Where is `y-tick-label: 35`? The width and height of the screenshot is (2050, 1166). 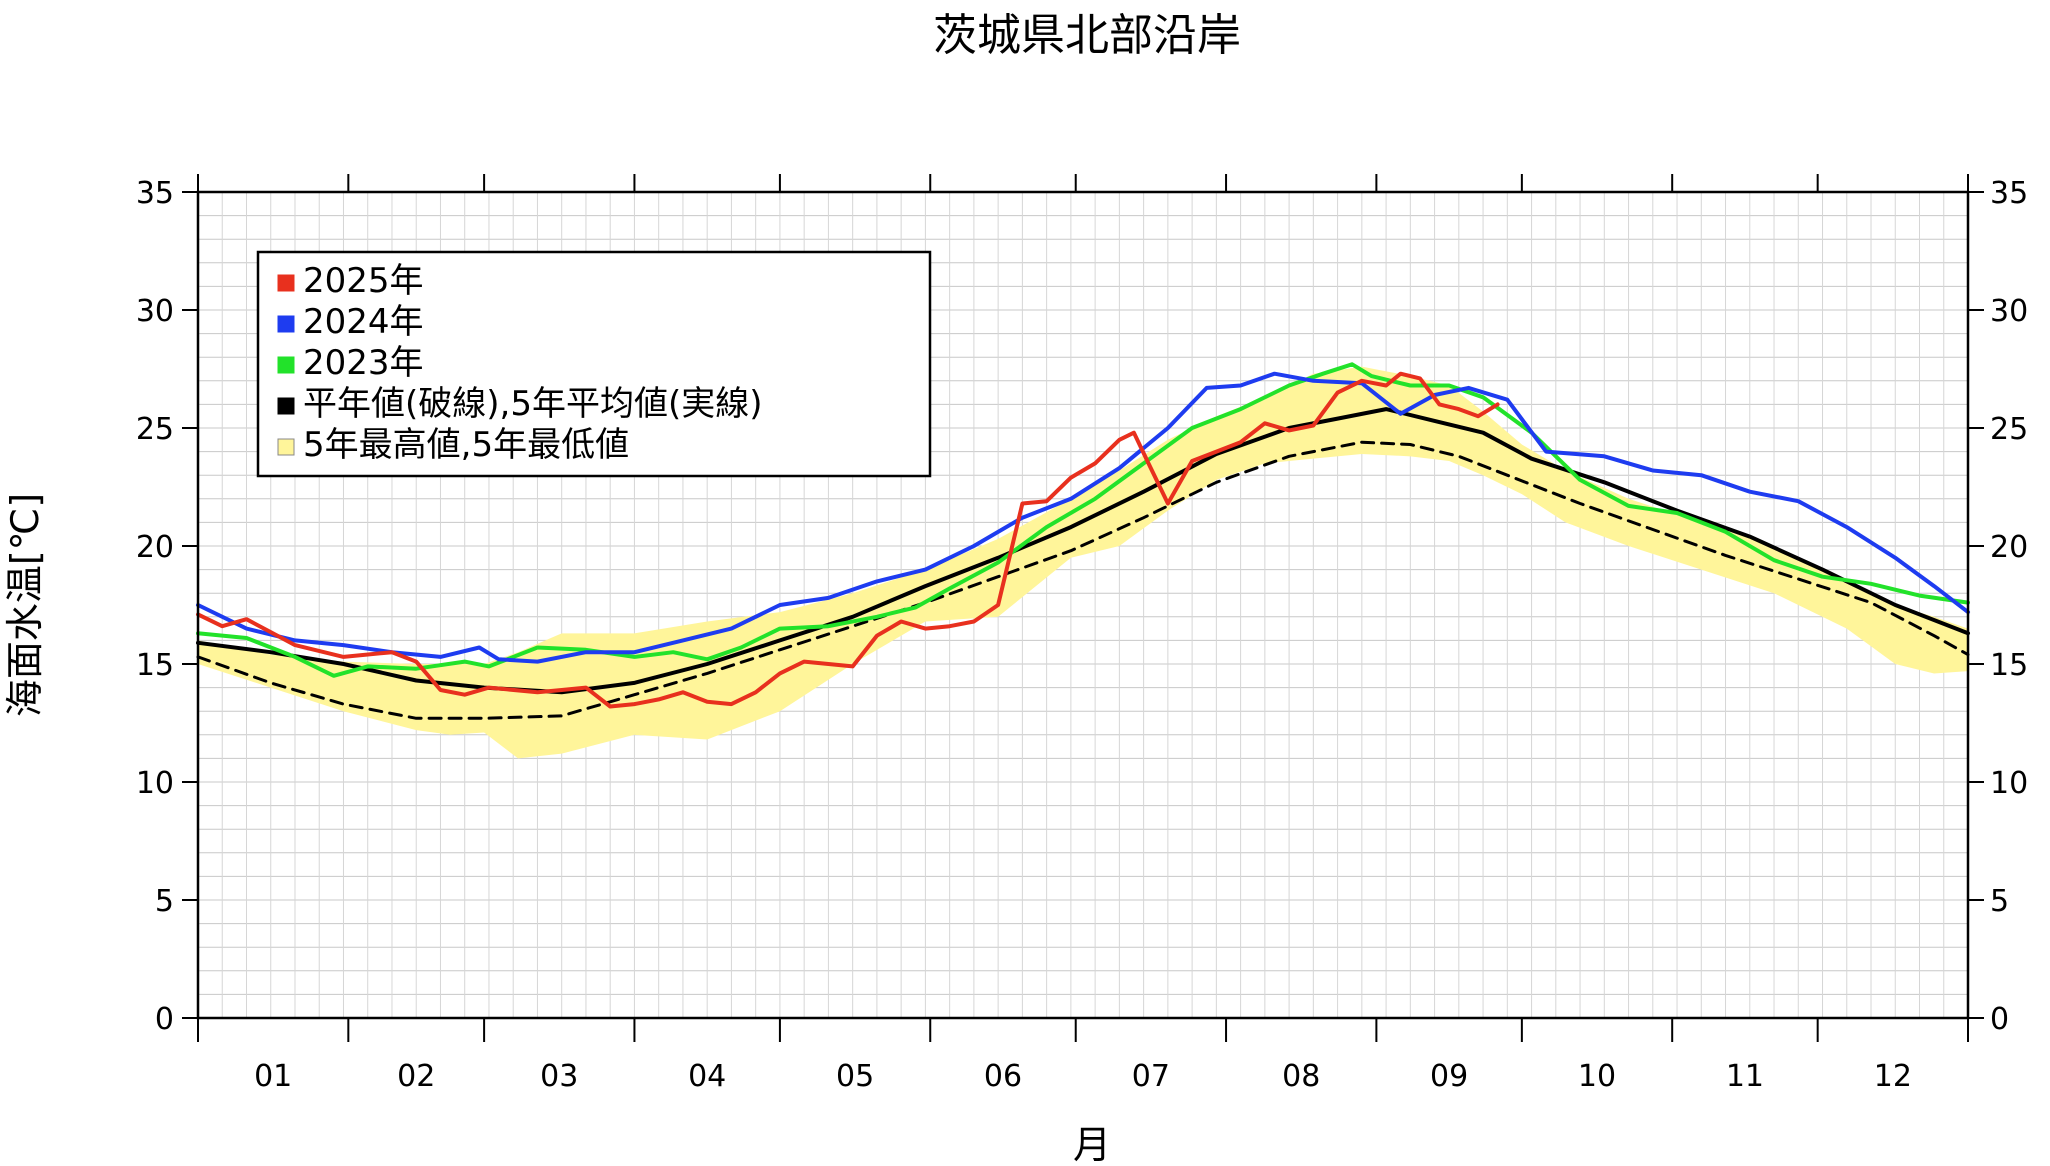
y-tick-label: 35 is located at coordinates (155, 193).